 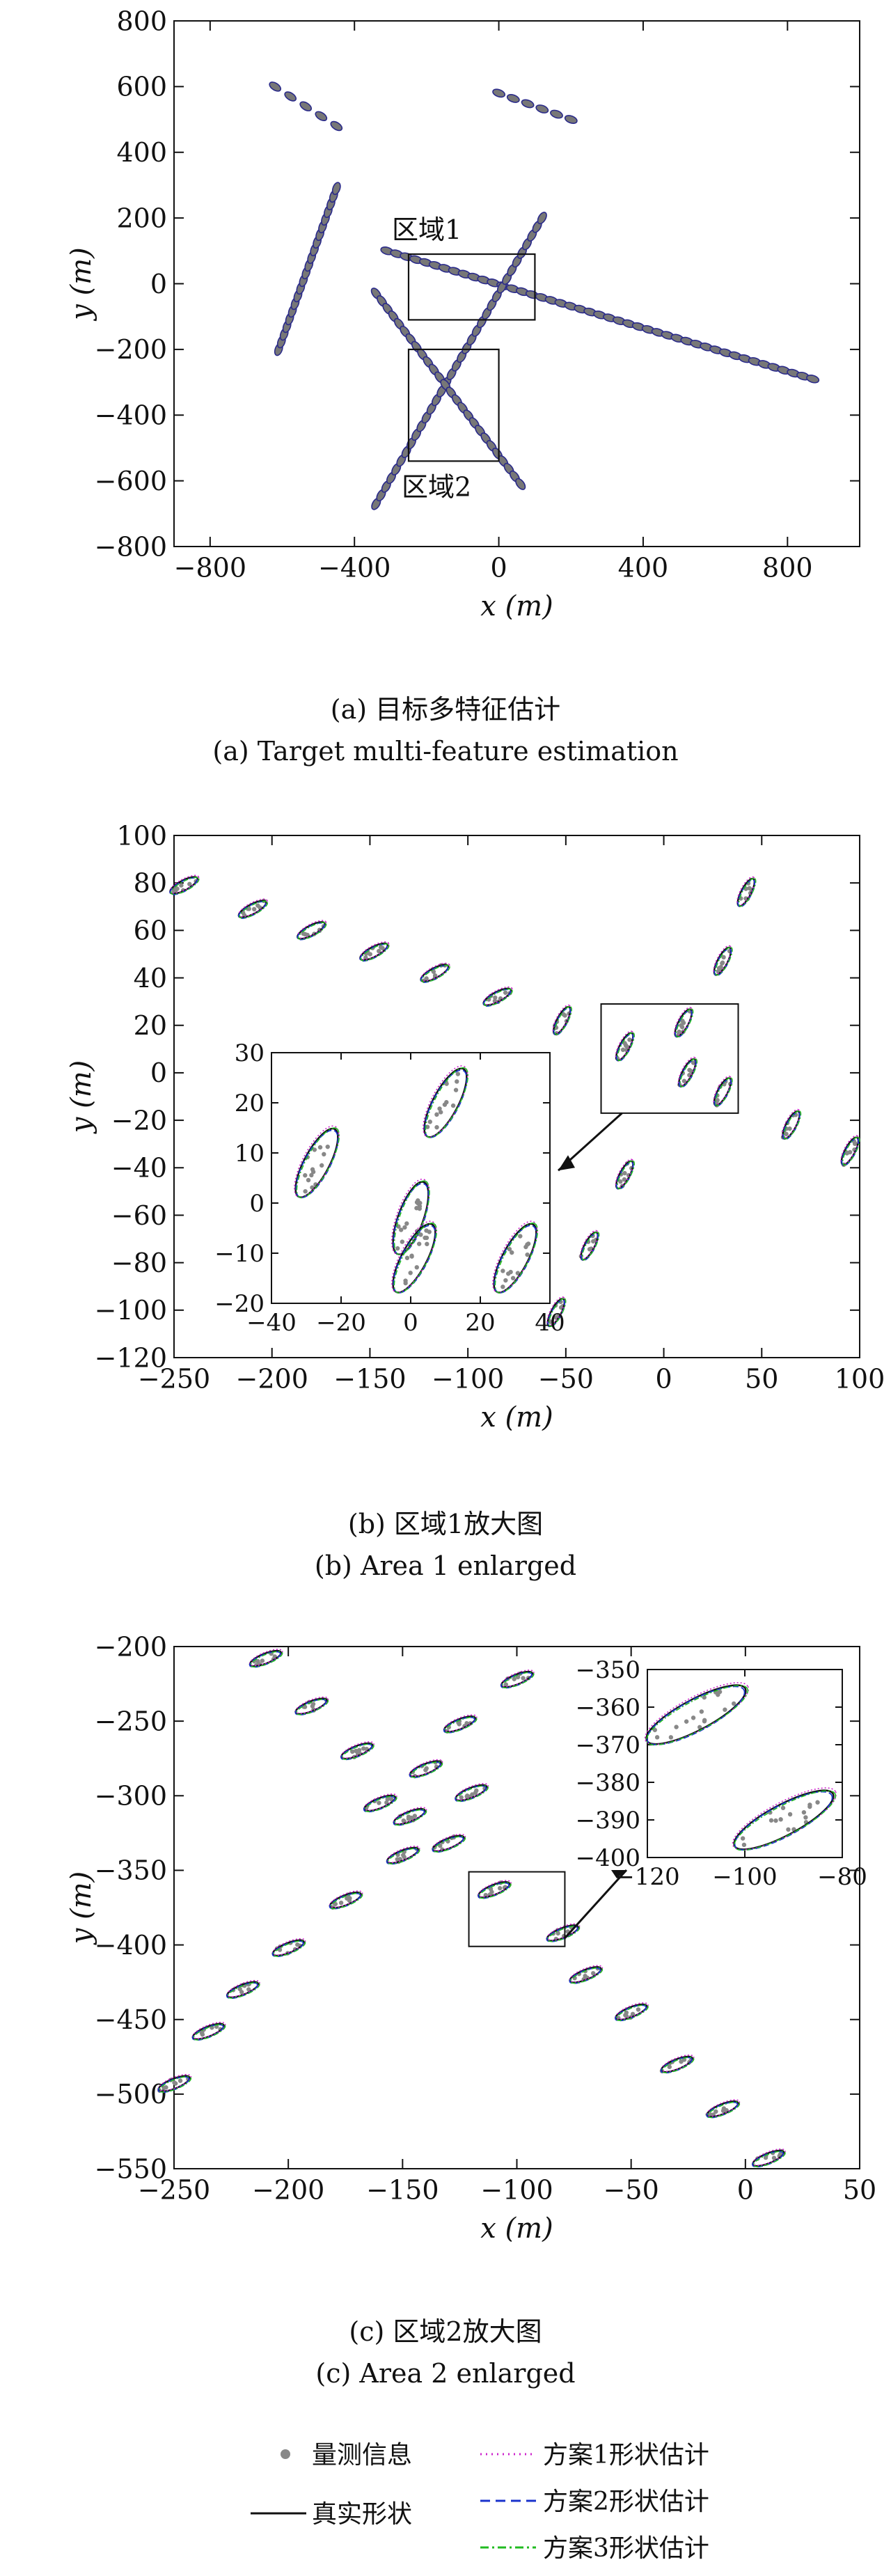 What do you see at coordinates (139, 1120) in the screenshot?
I see `panel-b-y-tick-label: −20` at bounding box center [139, 1120].